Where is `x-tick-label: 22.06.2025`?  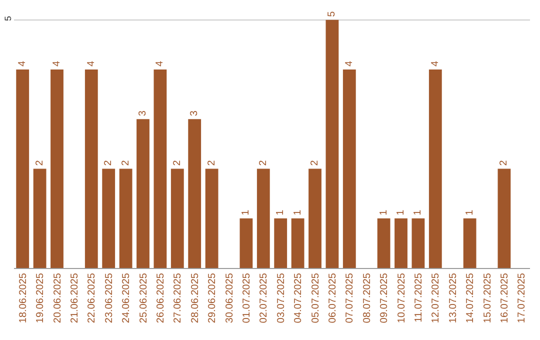
x-tick-label: 22.06.2025 is located at coordinates (92, 298).